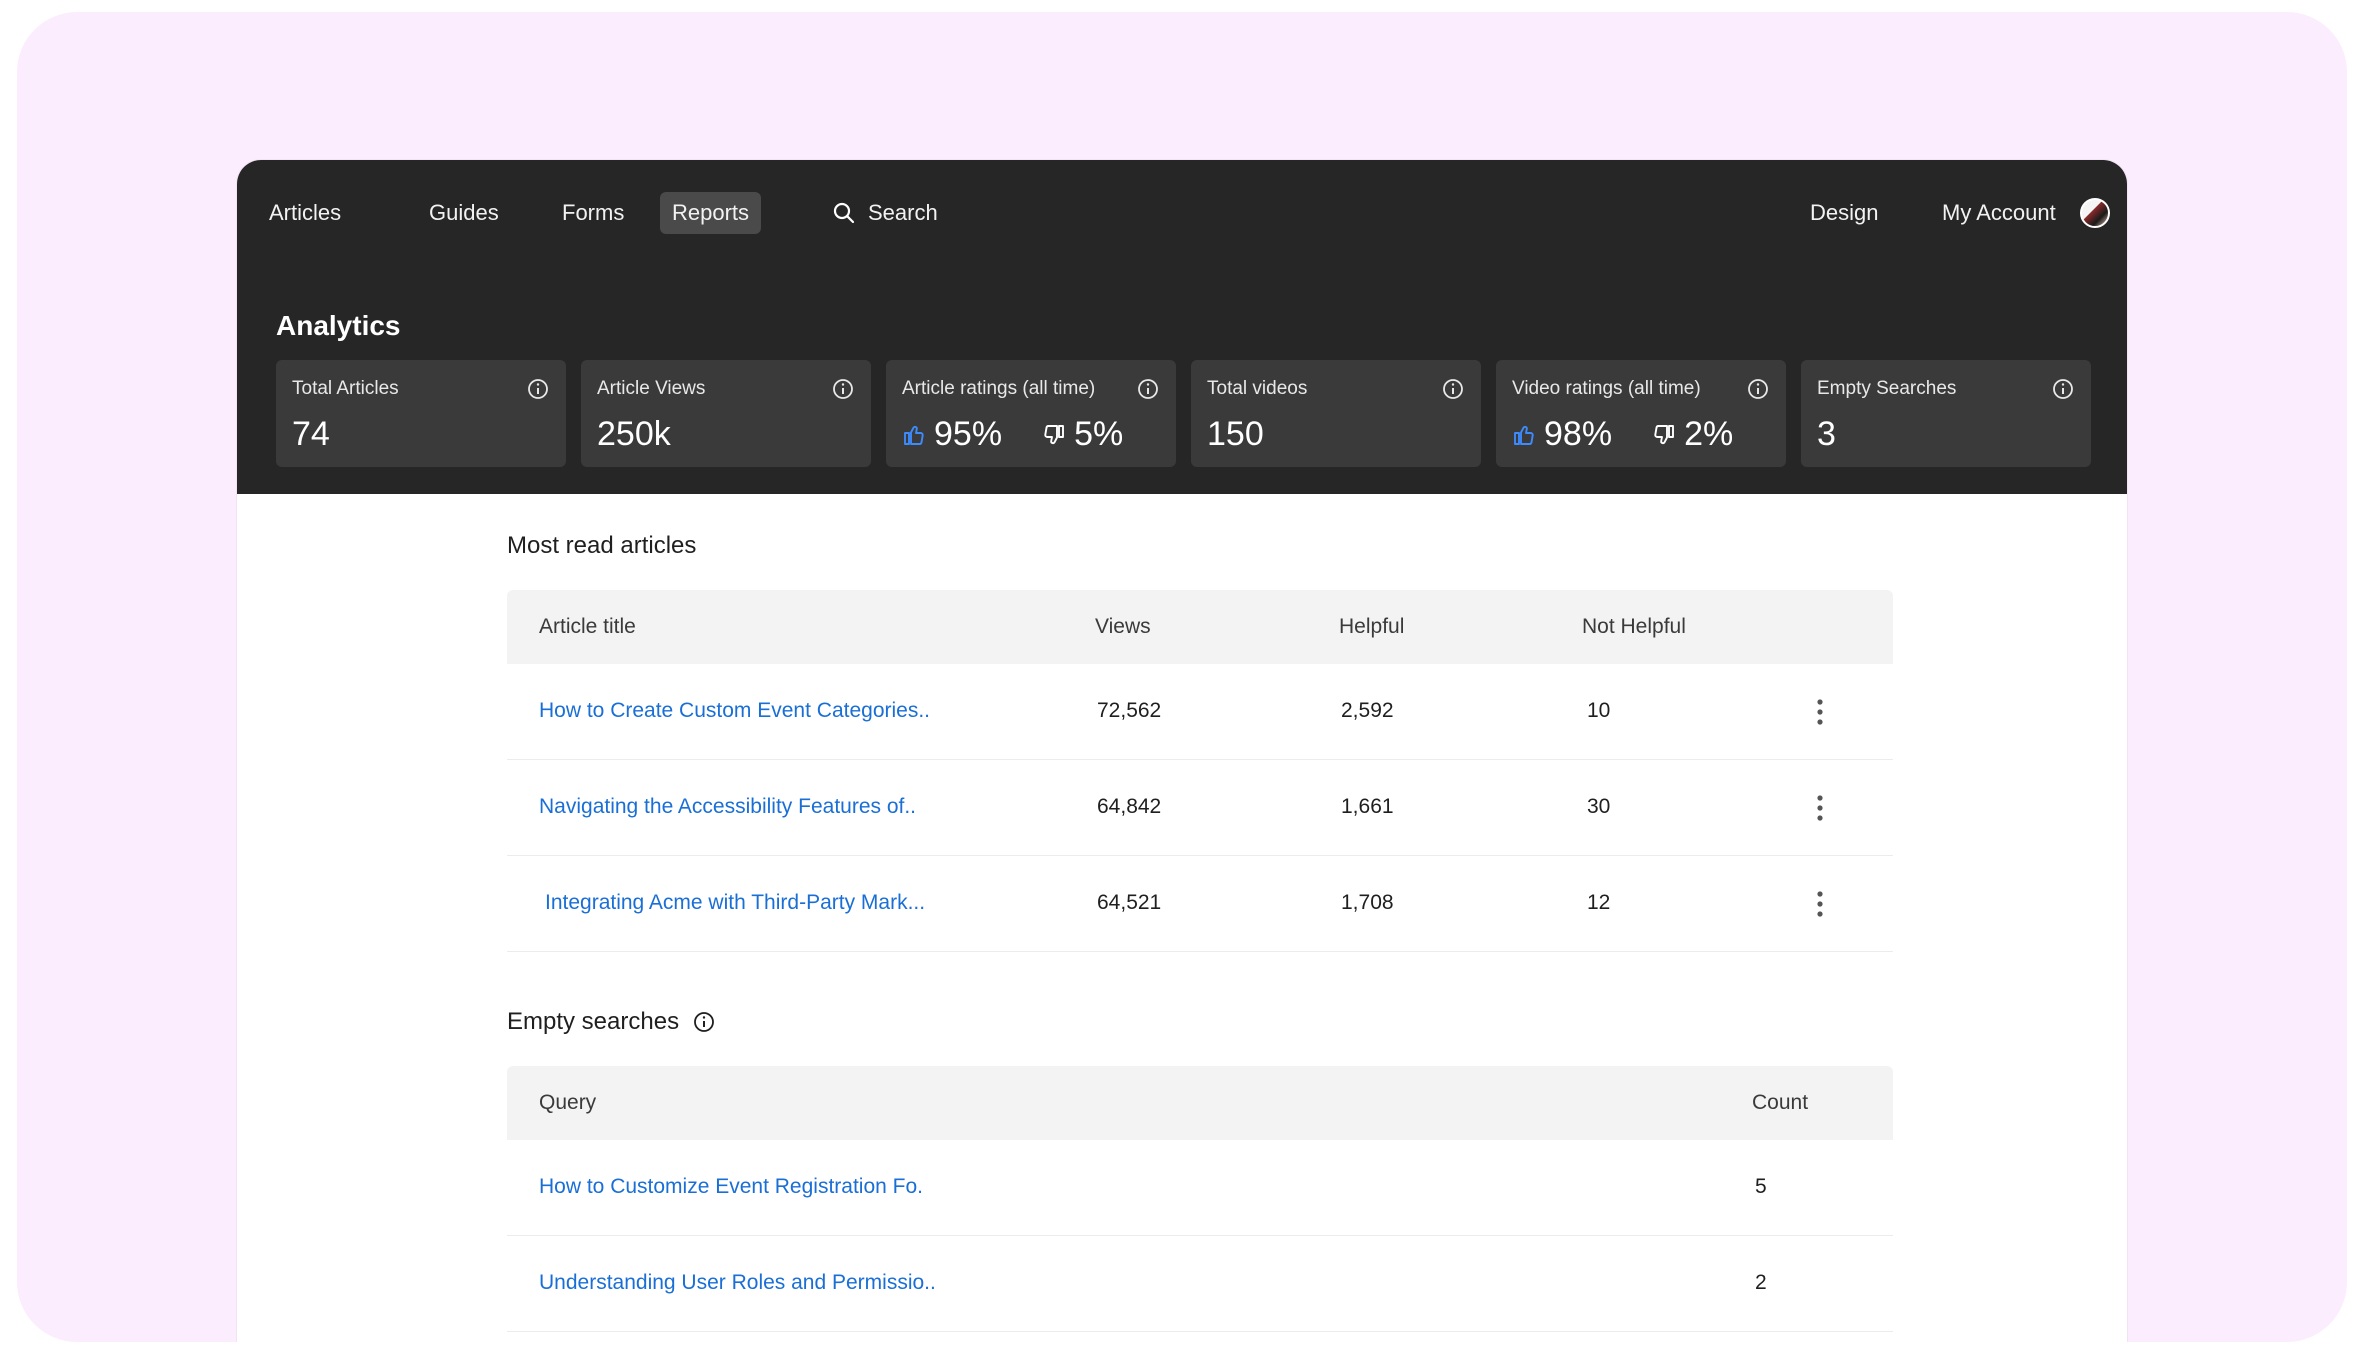 The height and width of the screenshot is (1366, 2364). Describe the element at coordinates (1200, 627) in the screenshot. I see `table-header: Article title Views Helpful Not Helpful` at that location.